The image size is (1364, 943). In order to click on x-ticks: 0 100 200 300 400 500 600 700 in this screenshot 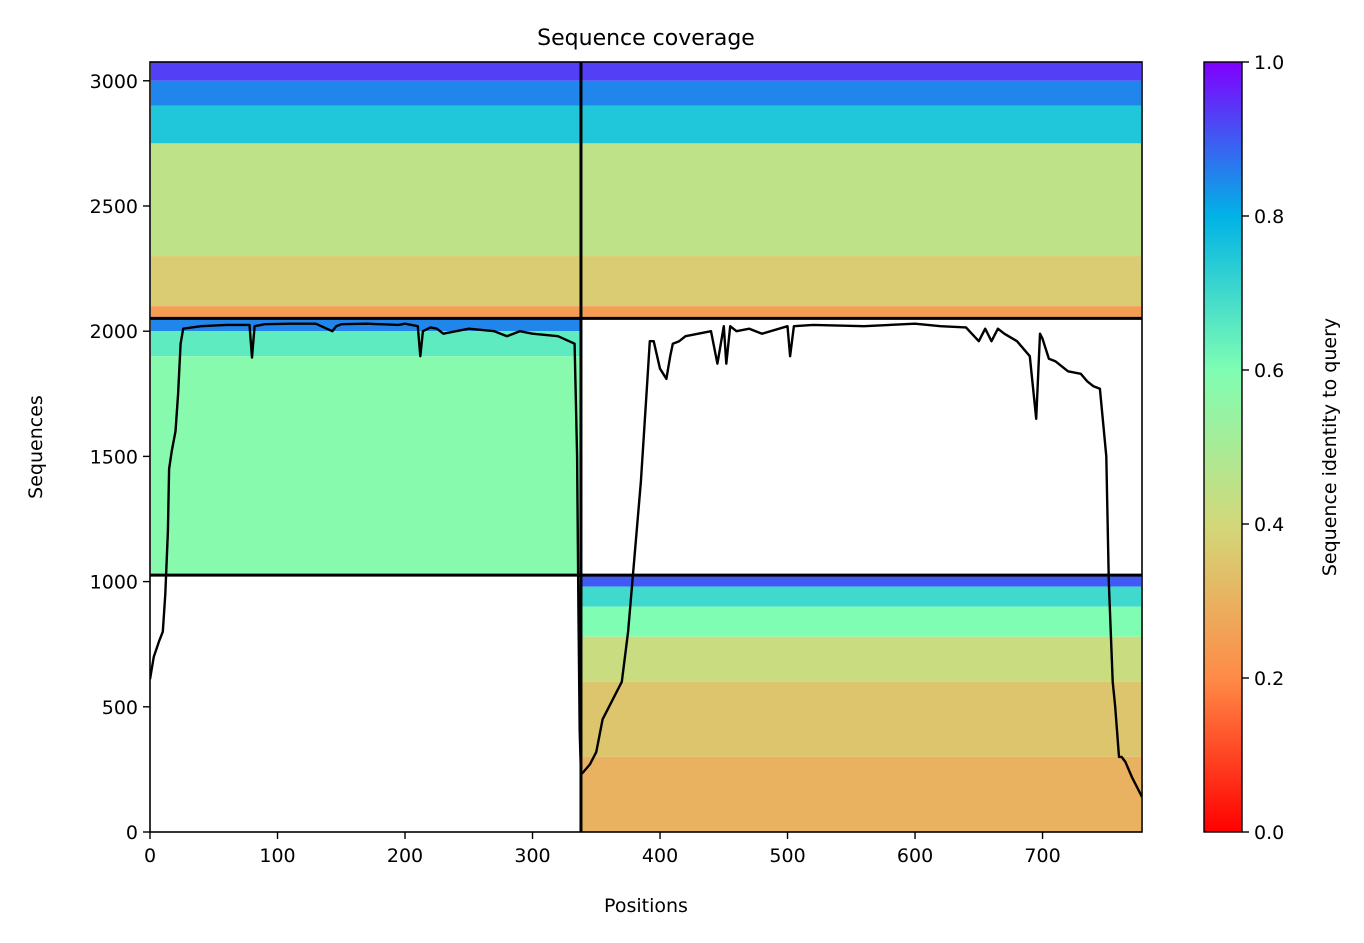, I will do `click(602, 849)`.